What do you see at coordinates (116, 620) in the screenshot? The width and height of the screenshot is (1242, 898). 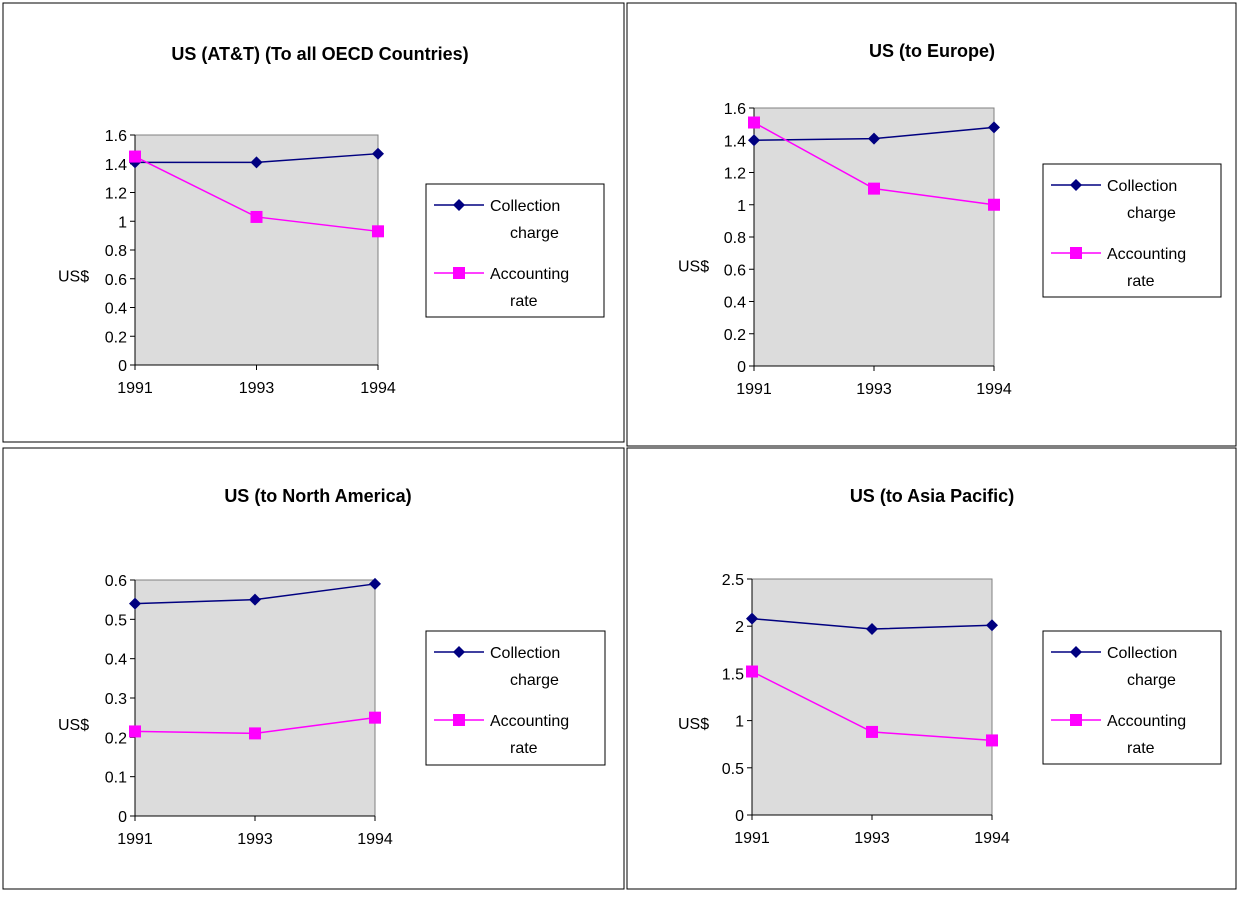 I see `y-tick-label: 0.5` at bounding box center [116, 620].